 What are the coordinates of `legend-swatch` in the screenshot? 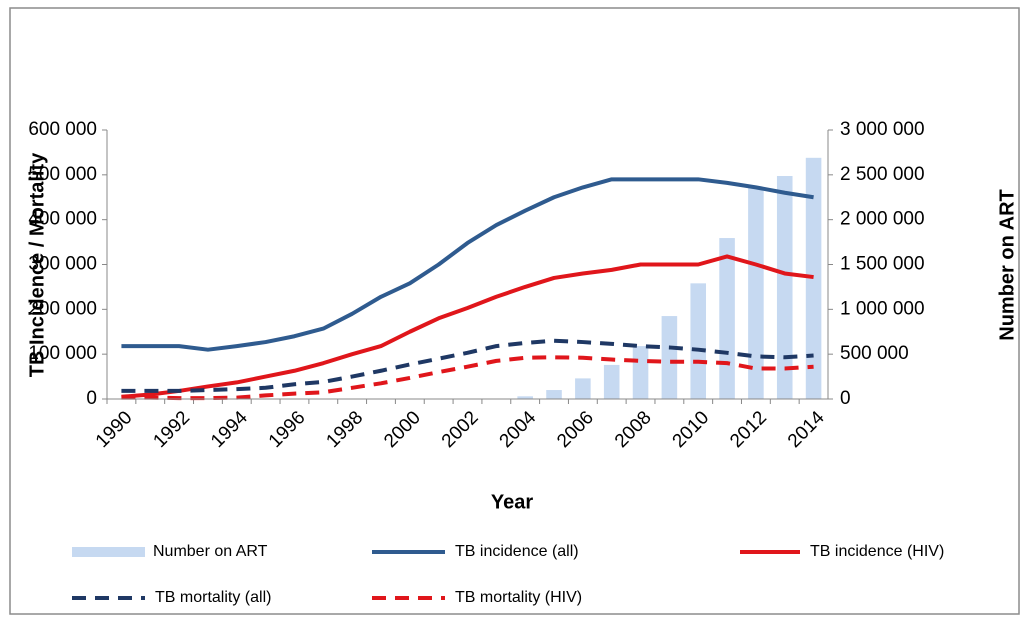 It's located at (108, 552).